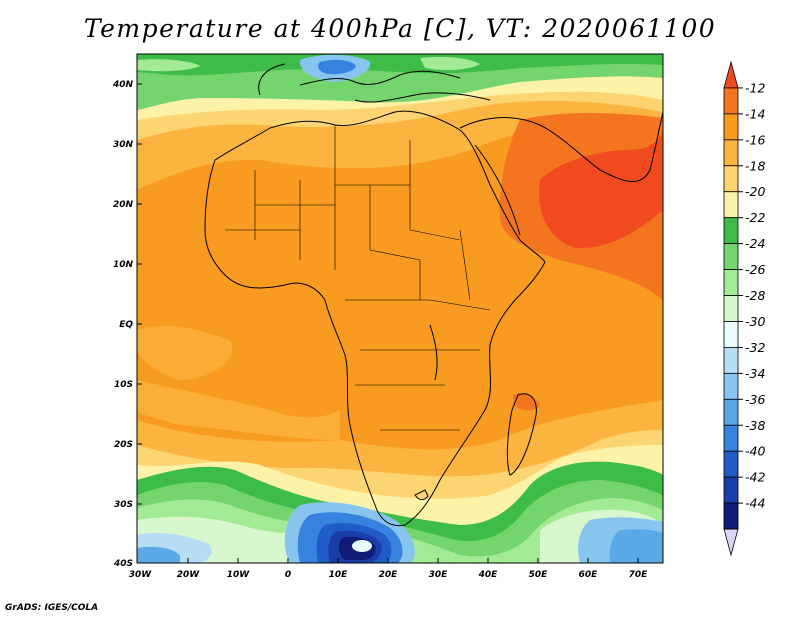  Describe the element at coordinates (755, 477) in the screenshot. I see `colorbar-label: -42` at that location.